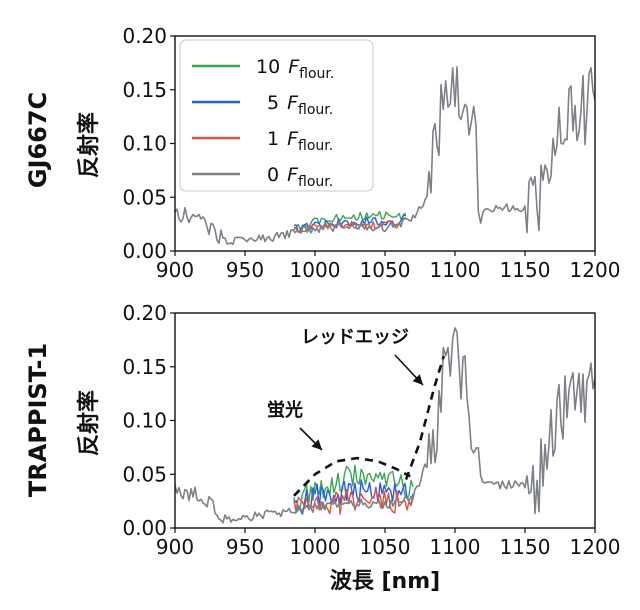 Image resolution: width=640 pixels, height=610 pixels. I want to click on x-tick-label-bottom: 1150, so click(525, 547).